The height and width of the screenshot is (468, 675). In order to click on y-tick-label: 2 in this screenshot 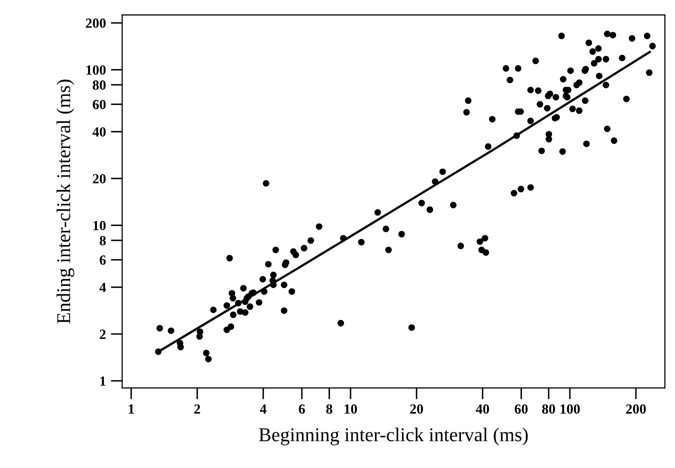, I will do `click(103, 334)`.